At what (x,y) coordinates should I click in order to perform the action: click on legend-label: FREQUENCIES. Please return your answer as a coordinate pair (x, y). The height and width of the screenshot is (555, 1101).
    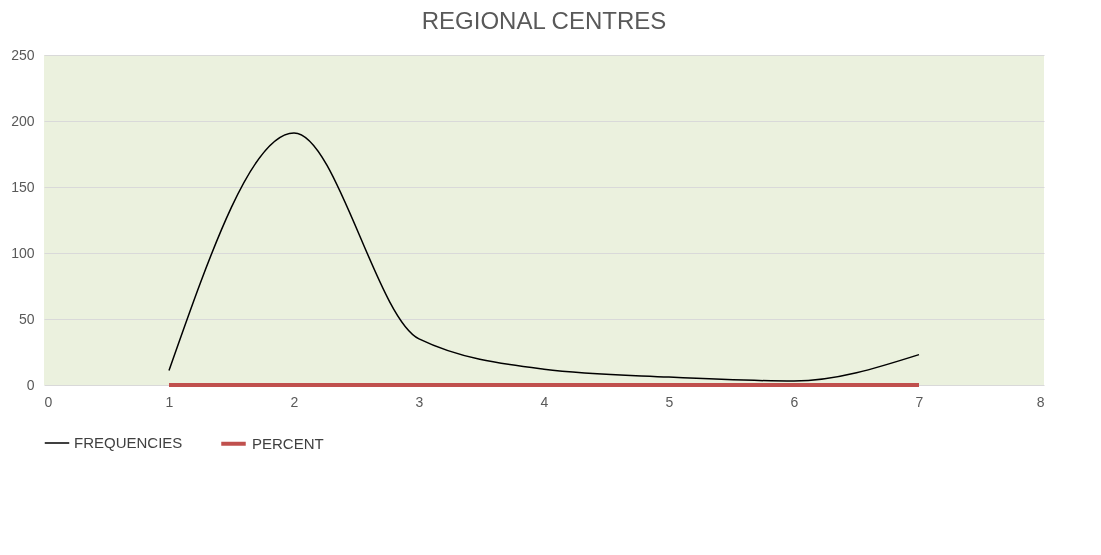
    Looking at the image, I should click on (128, 442).